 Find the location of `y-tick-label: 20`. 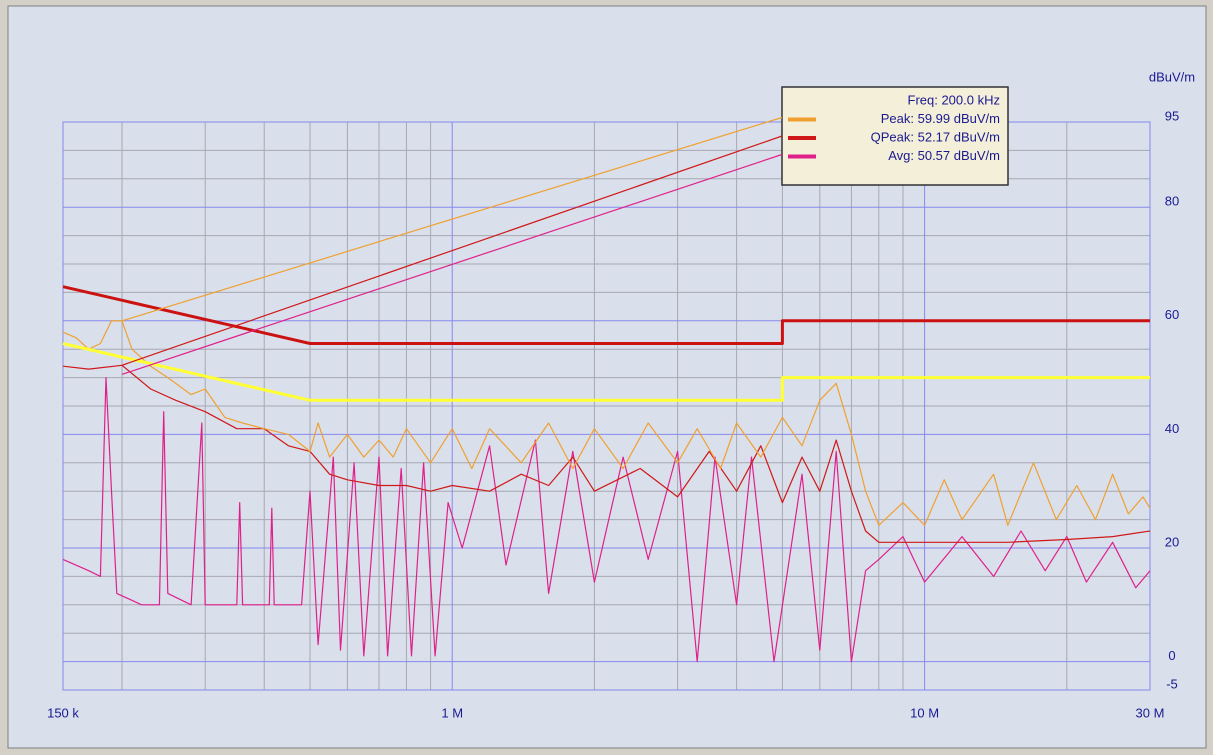

y-tick-label: 20 is located at coordinates (1172, 541).